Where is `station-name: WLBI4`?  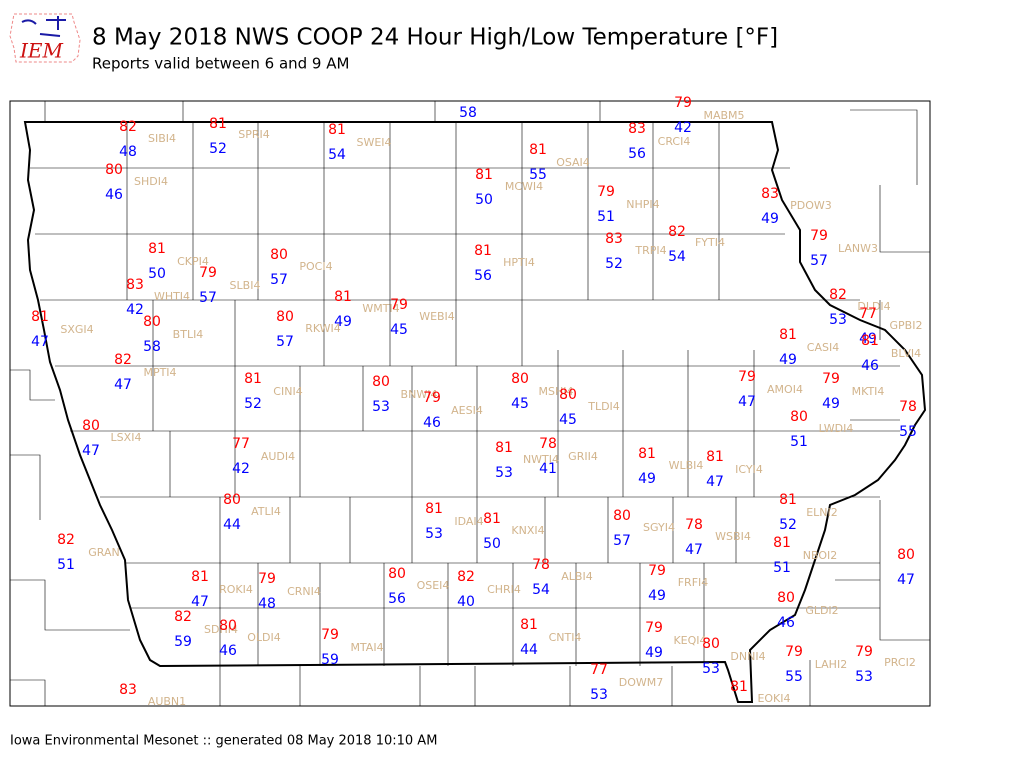 station-name: WLBI4 is located at coordinates (686, 465).